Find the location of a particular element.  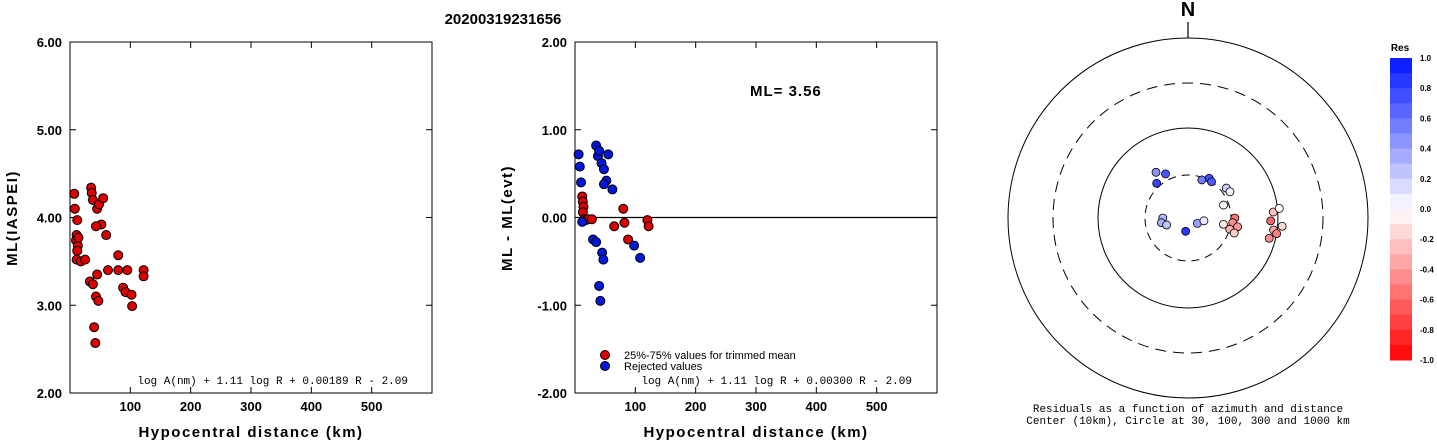

circle-100km is located at coordinates (1188, 218).